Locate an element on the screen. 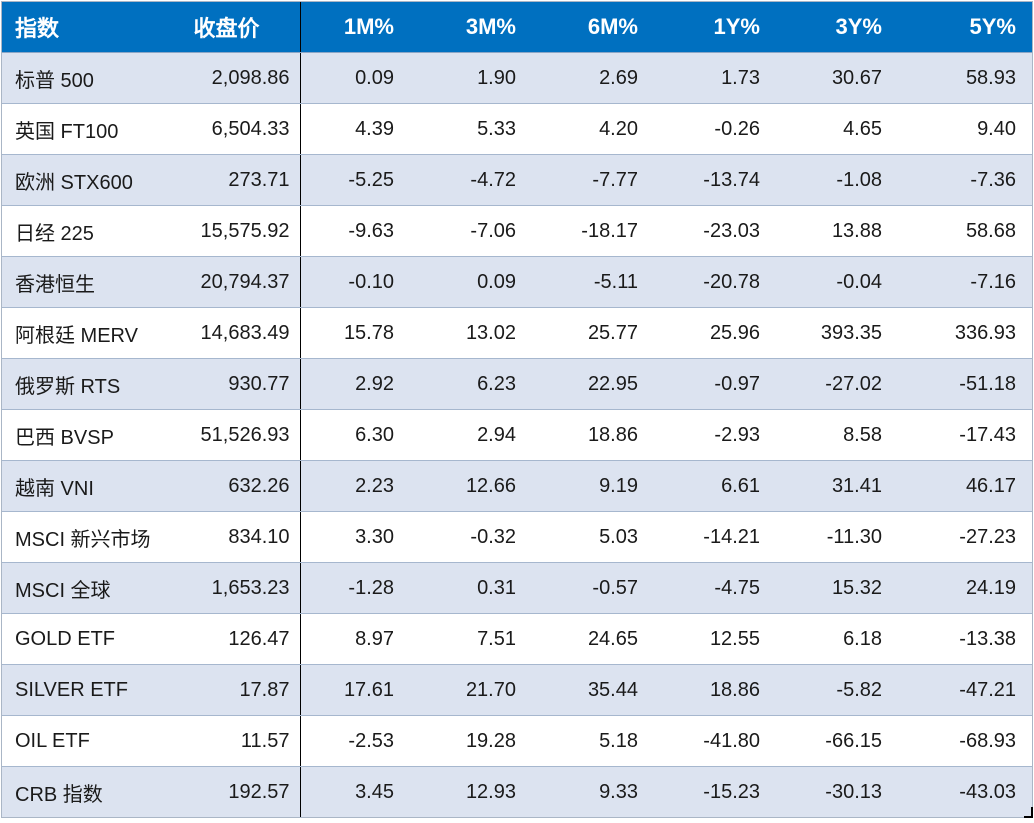  index-name-cell: 俄罗斯 RTS is located at coordinates (87, 384).